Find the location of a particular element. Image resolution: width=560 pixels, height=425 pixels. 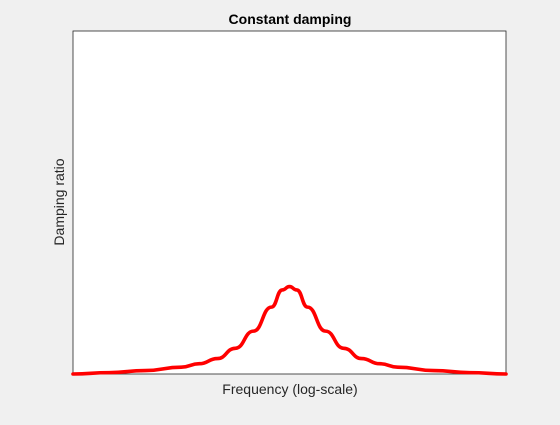

y-axis-label: Damping ratio is located at coordinates (59, 201).